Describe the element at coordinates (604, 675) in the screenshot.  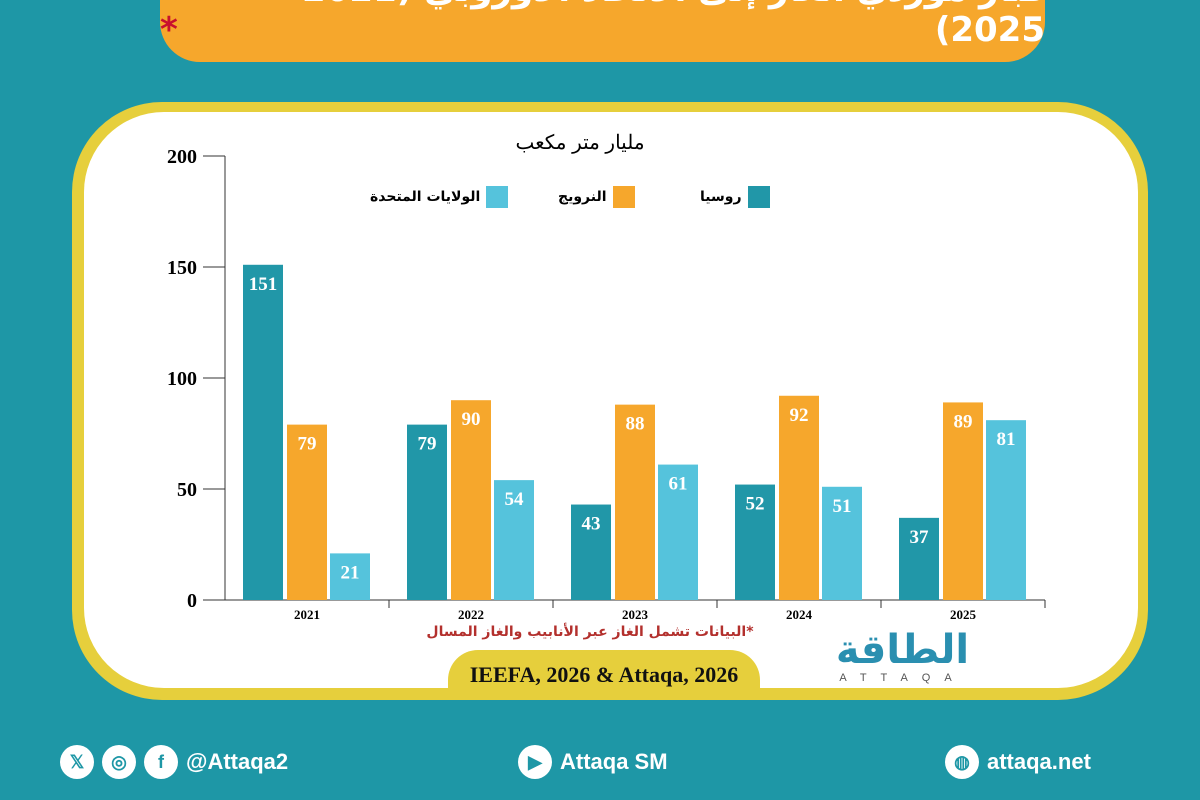
I see `source: IEEFA, 2026 & Attaqa, 2026` at that location.